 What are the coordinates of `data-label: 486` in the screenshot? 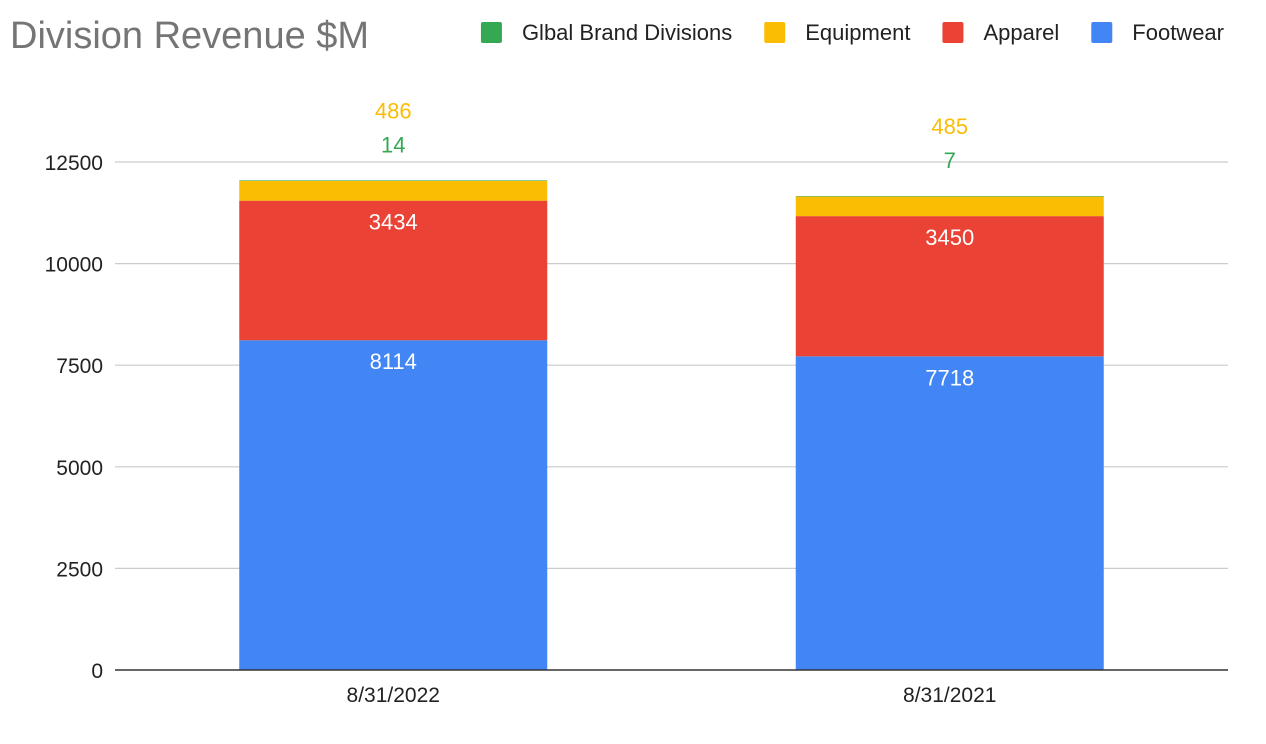 It's located at (393, 110).